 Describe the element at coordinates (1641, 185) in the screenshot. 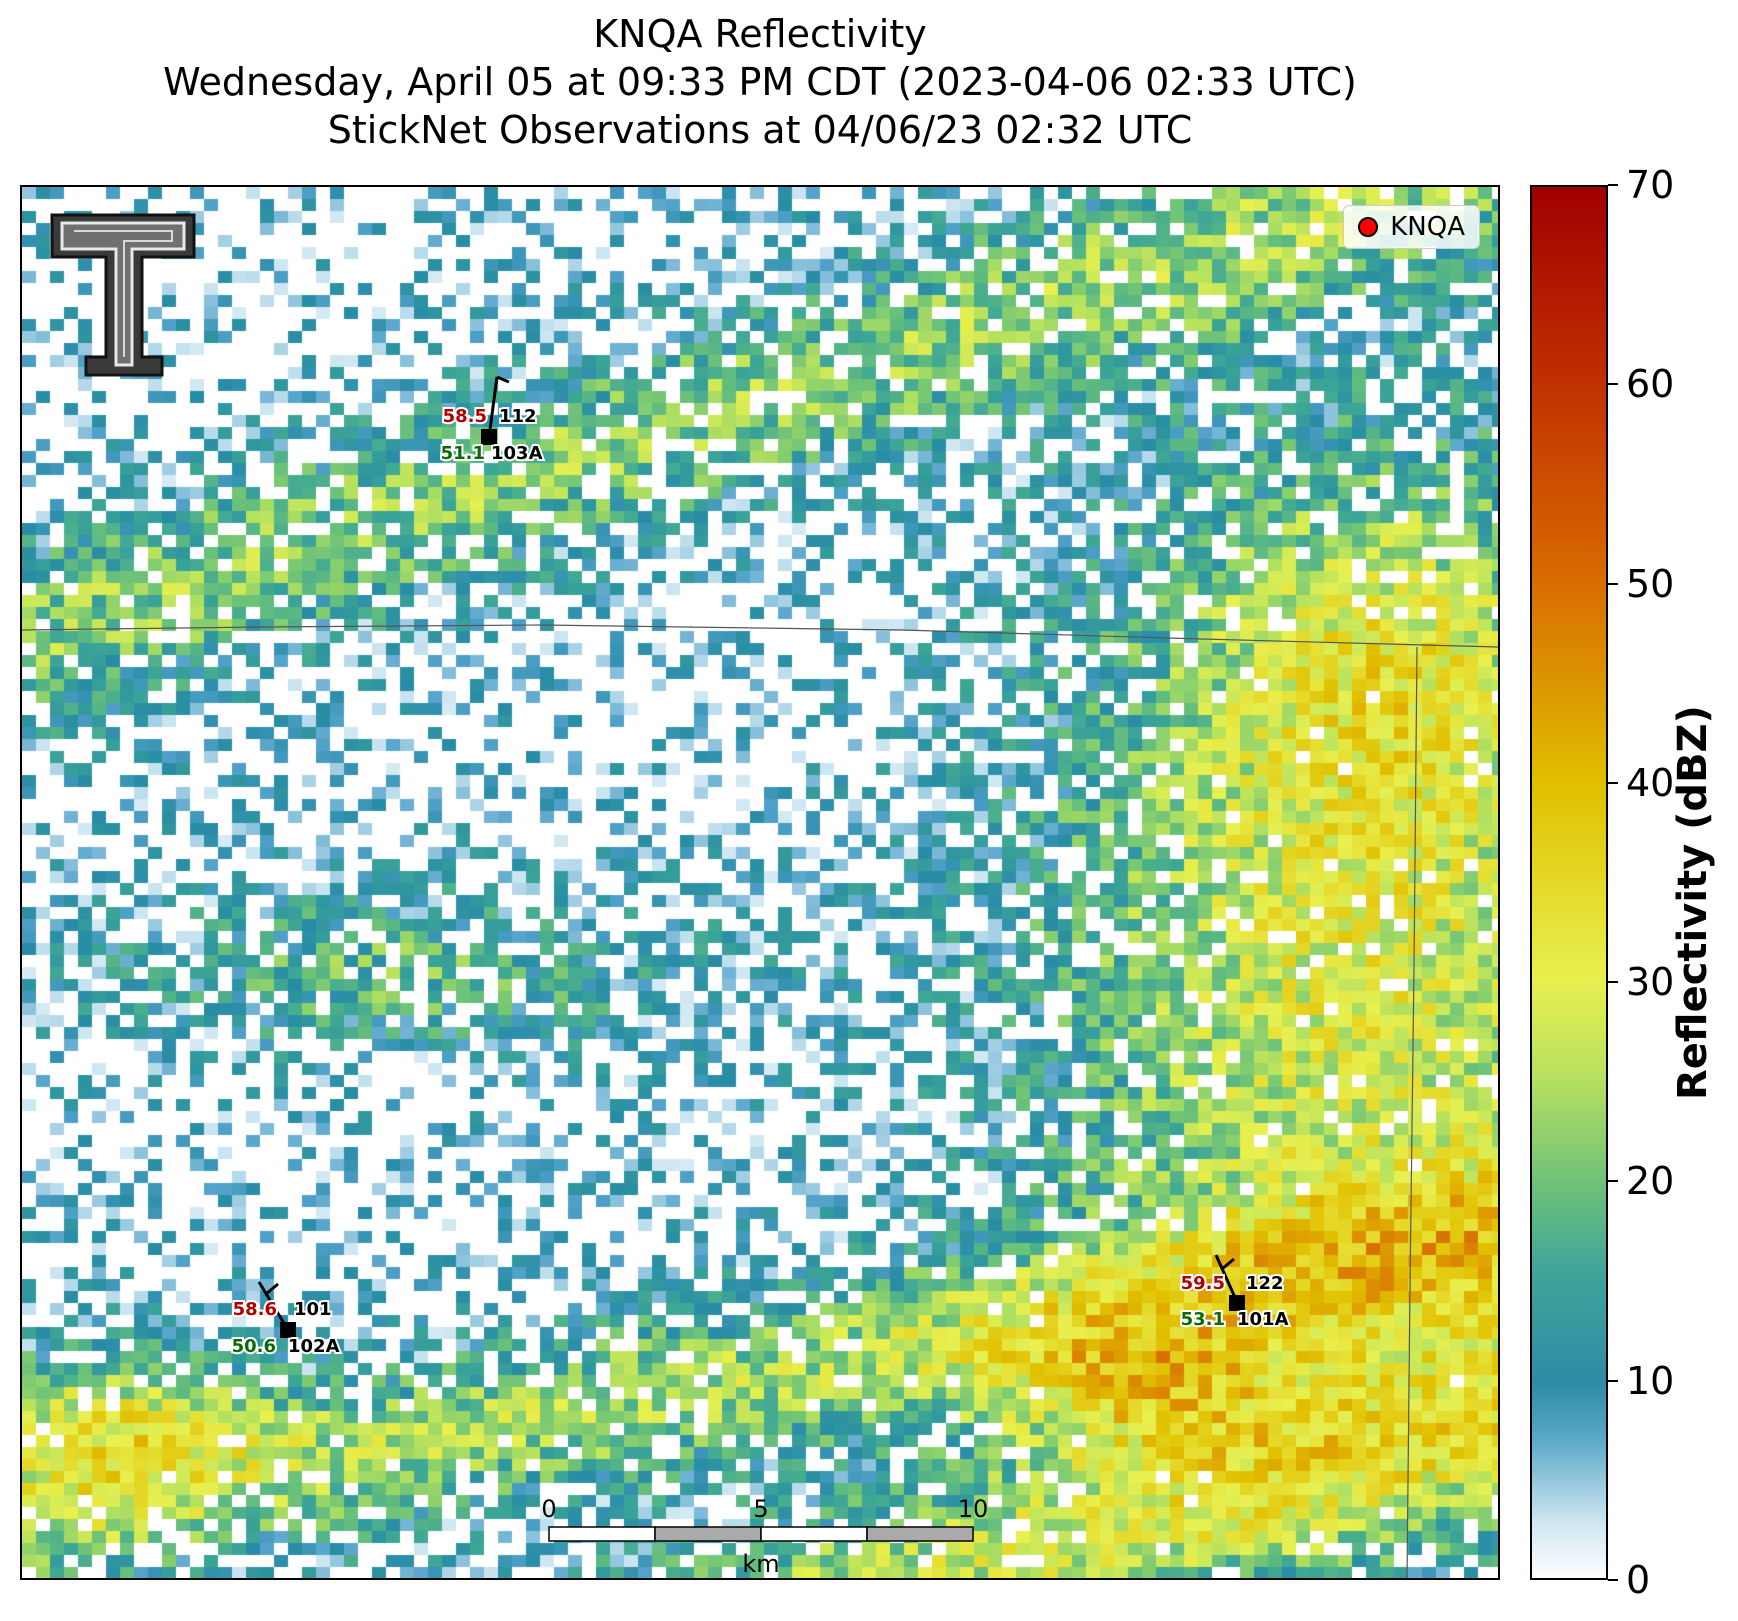

I see `colorbar-tick-label: 70` at that location.